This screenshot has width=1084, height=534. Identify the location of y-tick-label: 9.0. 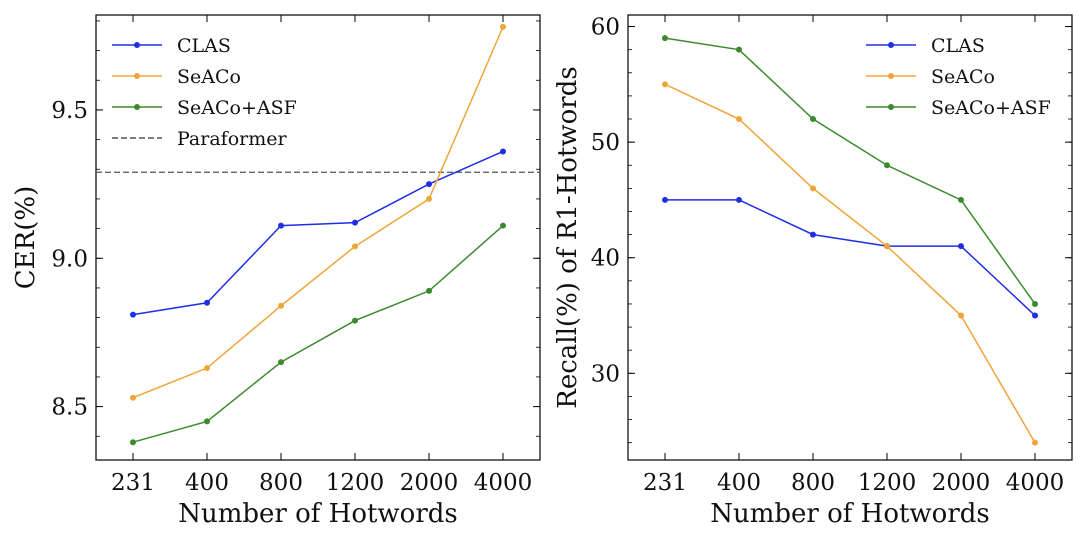
(69, 259).